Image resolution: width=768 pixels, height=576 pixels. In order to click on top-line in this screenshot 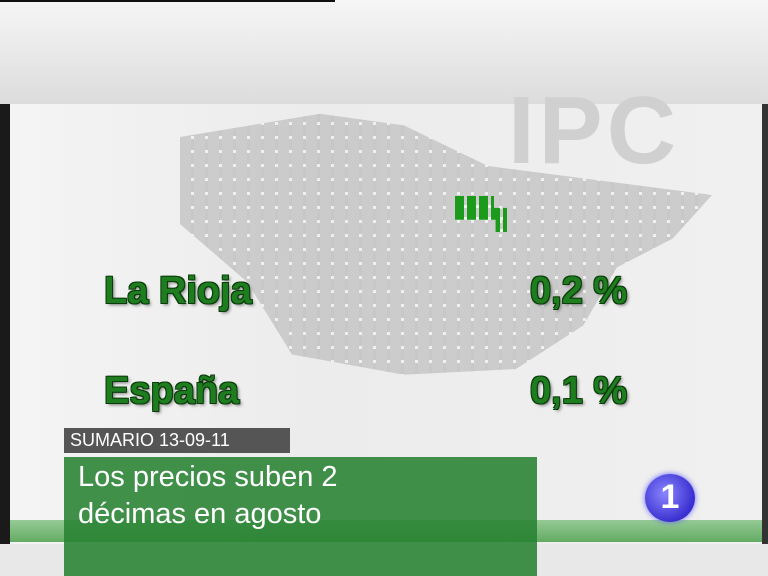, I will do `click(167, 1)`.